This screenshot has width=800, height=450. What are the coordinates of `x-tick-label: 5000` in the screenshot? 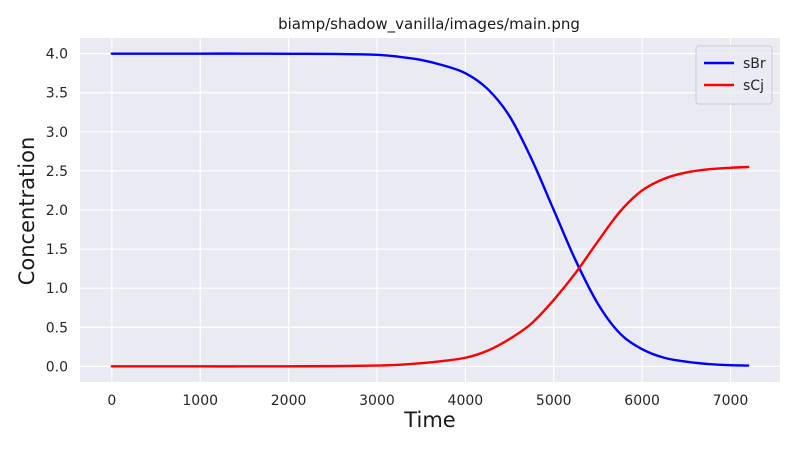 It's located at (554, 401).